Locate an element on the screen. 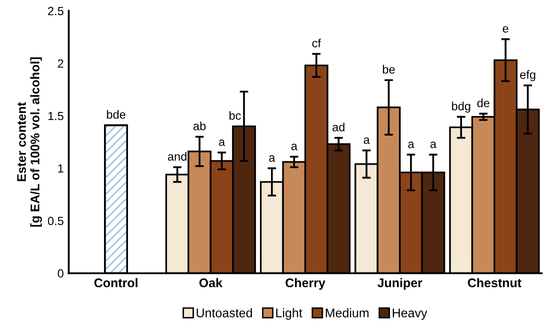 This screenshot has width=550, height=328. y-tick-label: 2.5 is located at coordinates (56, 11).